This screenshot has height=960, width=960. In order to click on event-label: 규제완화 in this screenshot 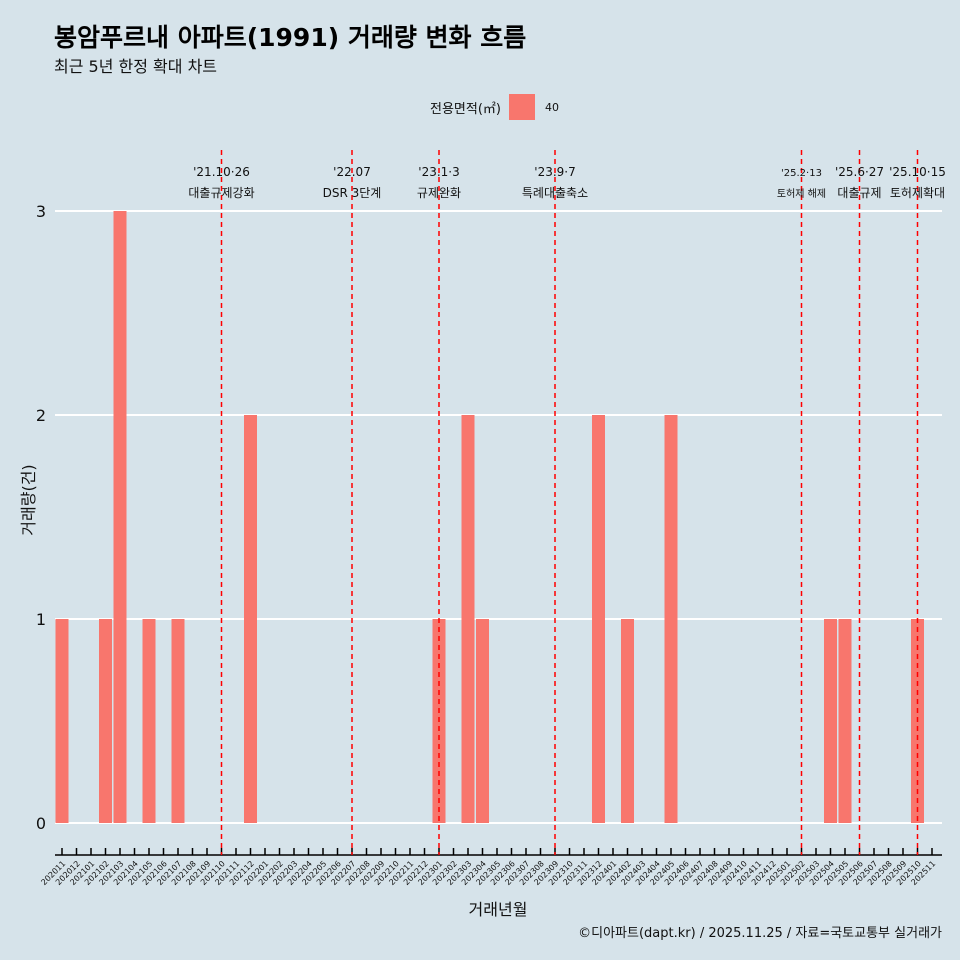, I will do `click(439, 193)`.